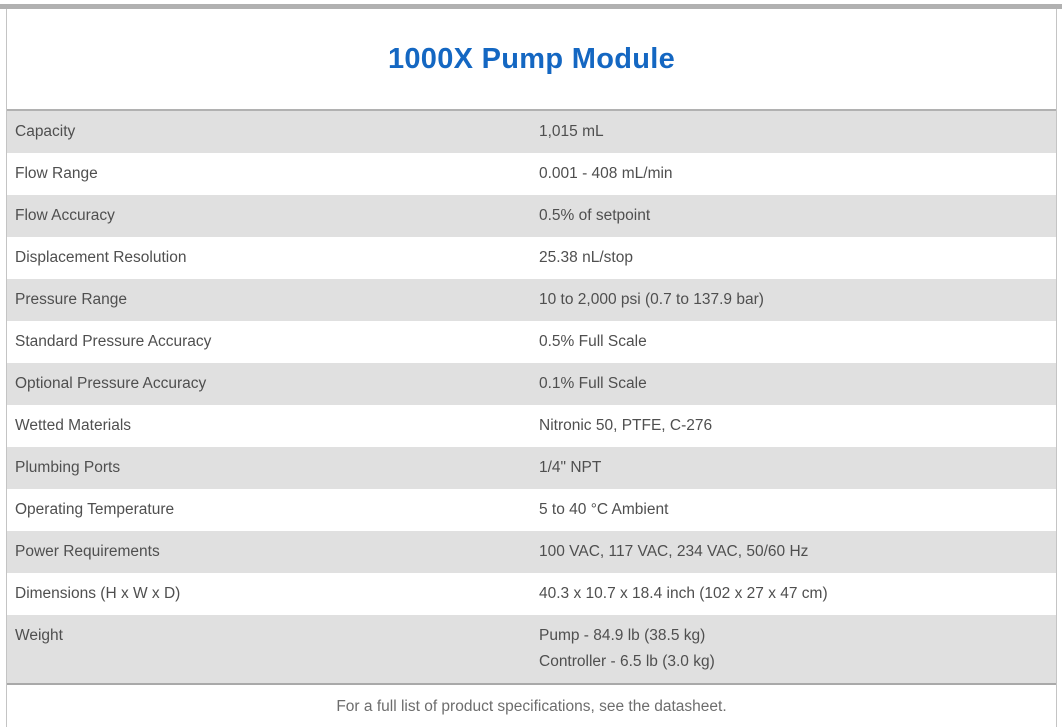 Image resolution: width=1062 pixels, height=727 pixels. I want to click on page-header: 1000X Pump Module, so click(531, 60).